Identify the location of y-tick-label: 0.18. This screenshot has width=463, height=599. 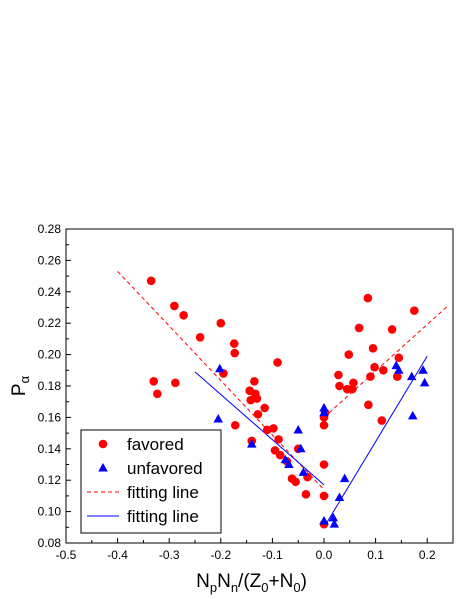
(50, 386).